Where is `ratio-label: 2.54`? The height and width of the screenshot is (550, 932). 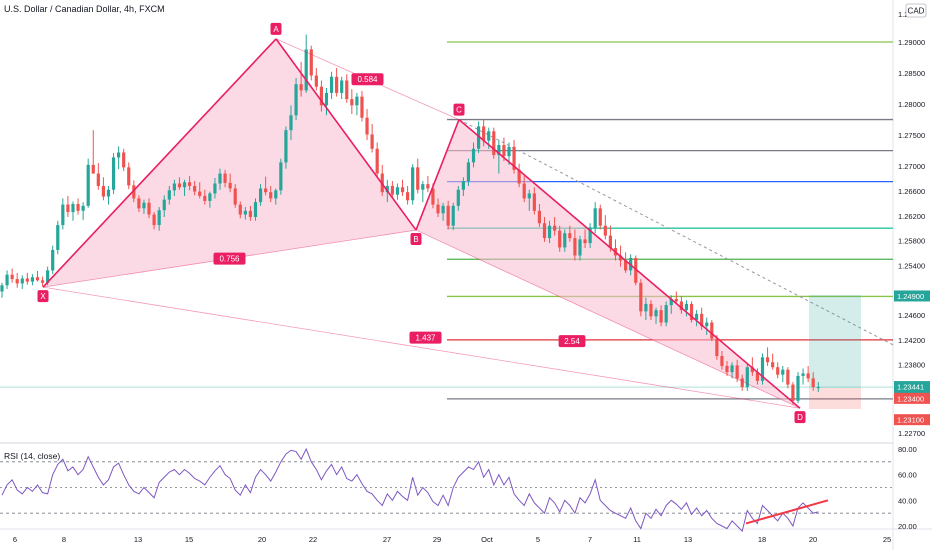 ratio-label: 2.54 is located at coordinates (572, 341).